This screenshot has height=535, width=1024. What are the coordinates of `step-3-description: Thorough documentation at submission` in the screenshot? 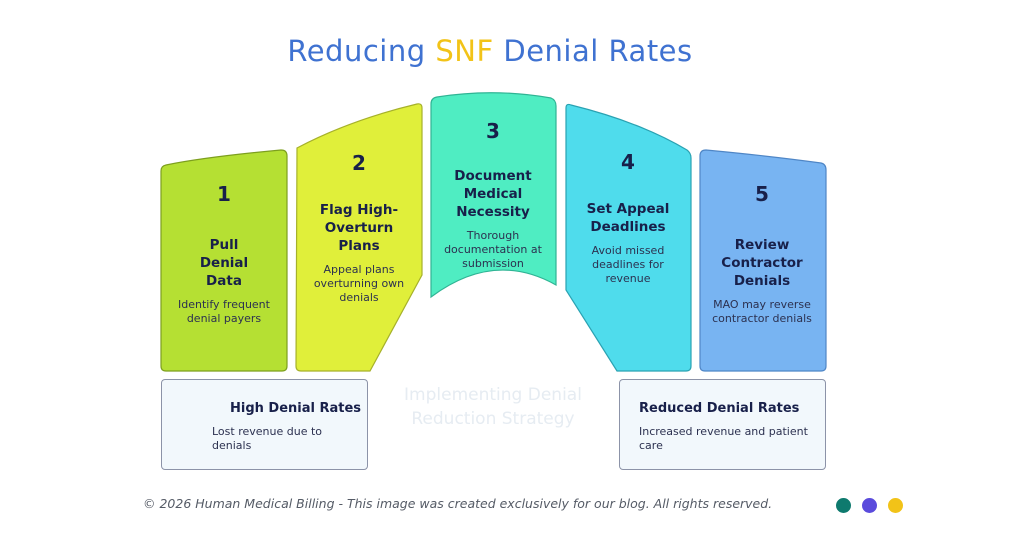 It's located at (493, 249).